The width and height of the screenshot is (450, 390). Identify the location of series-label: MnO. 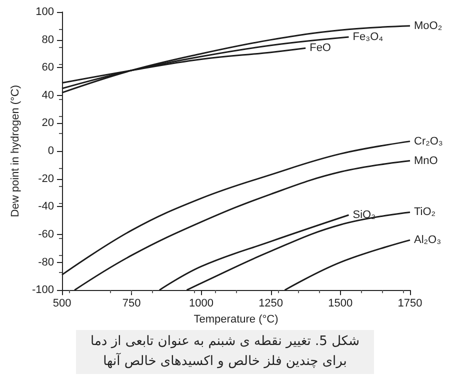
(426, 160).